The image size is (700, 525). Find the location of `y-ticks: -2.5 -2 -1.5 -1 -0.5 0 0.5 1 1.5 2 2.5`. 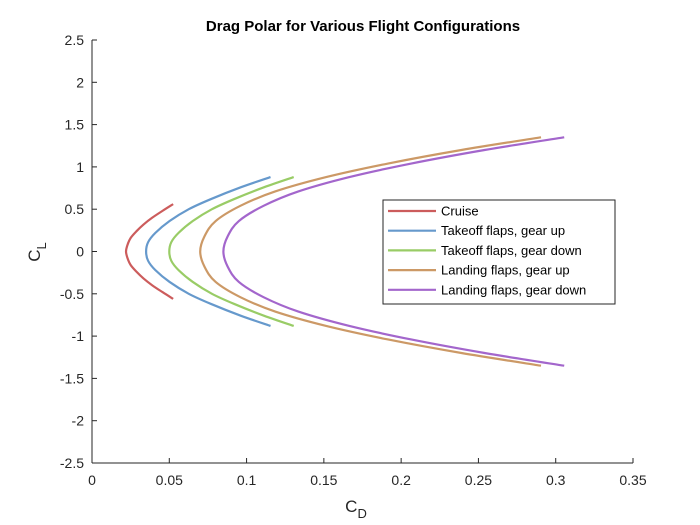

y-ticks: -2.5 -2 -1.5 -1 -0.5 0 0.5 1 1.5 2 2.5 is located at coordinates (78, 251).